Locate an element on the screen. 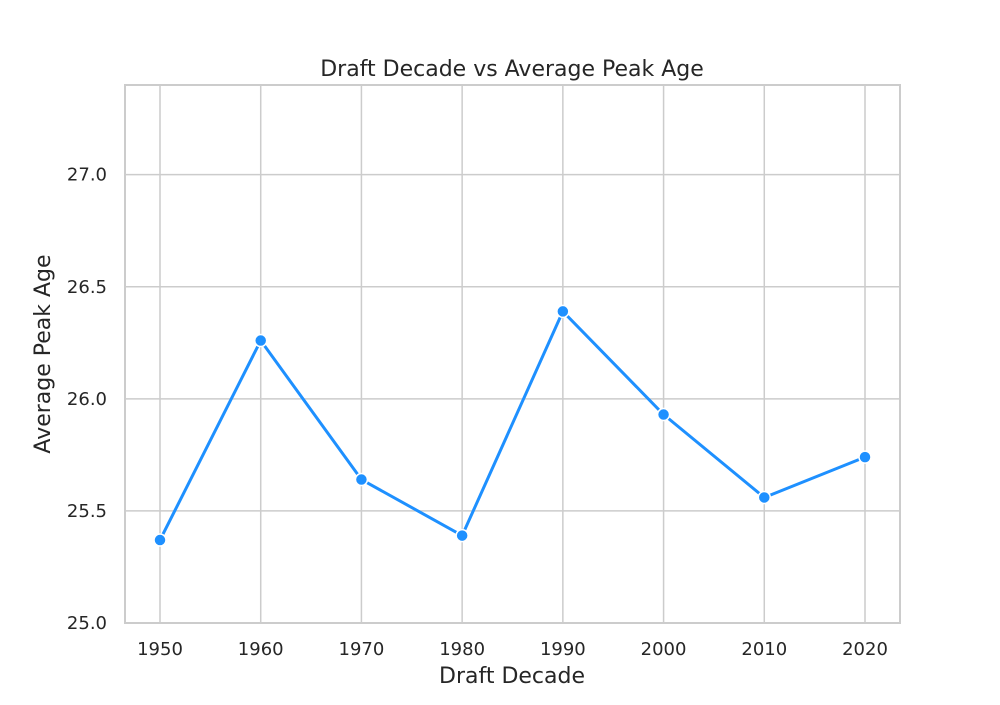  x-tick-label: 2000 is located at coordinates (664, 649).